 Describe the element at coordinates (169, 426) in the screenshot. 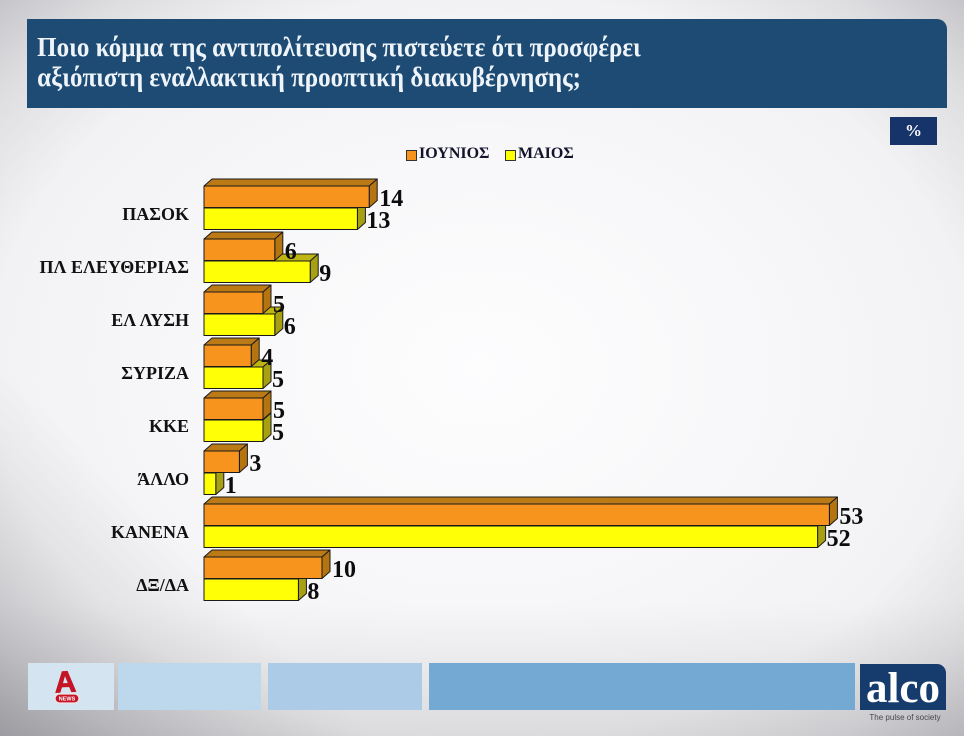

I see `svg-text: ΚΚΕ` at that location.